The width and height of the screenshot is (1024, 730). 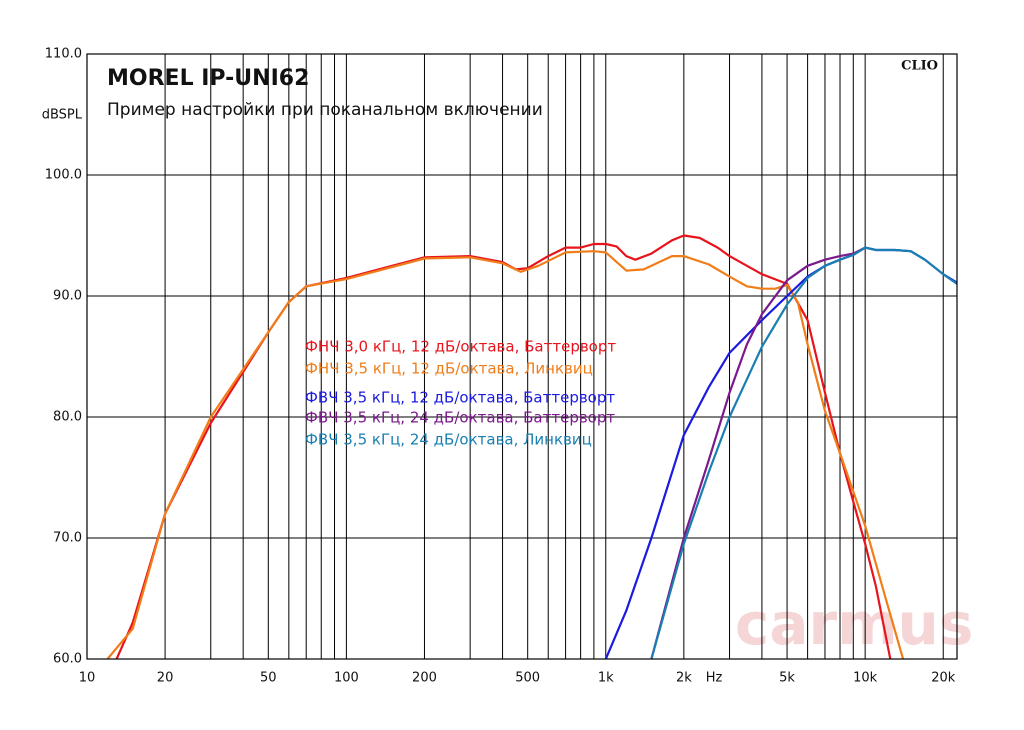 I want to click on x-tick-label: 500, so click(x=527, y=678).